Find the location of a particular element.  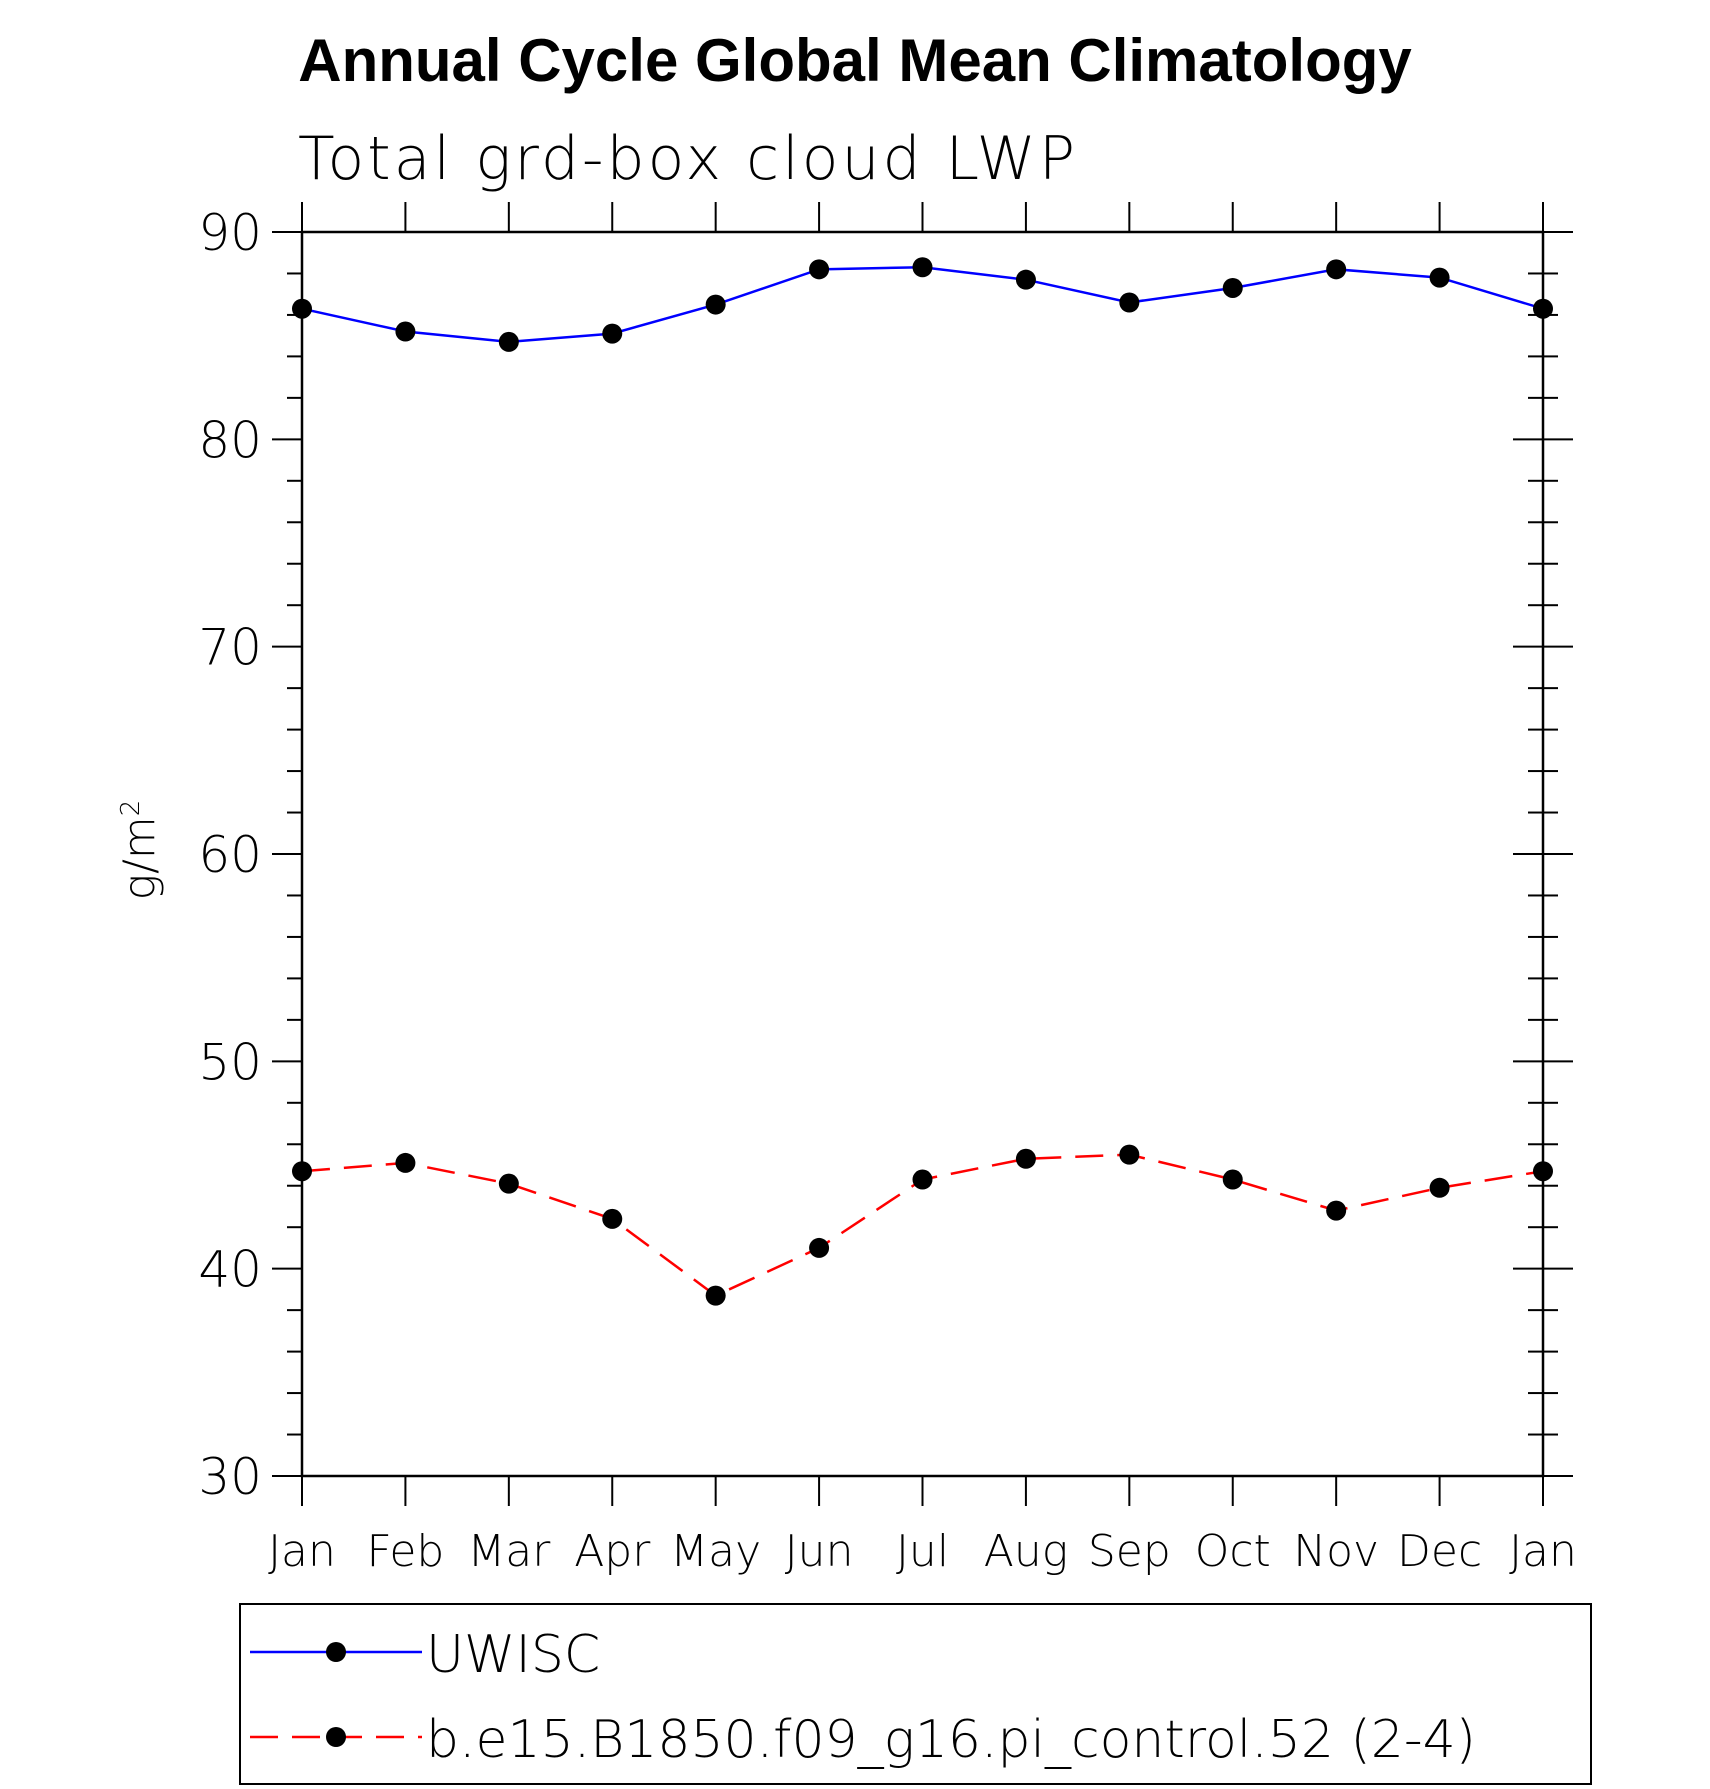

y-tick-label: 50 is located at coordinates (230, 1062).